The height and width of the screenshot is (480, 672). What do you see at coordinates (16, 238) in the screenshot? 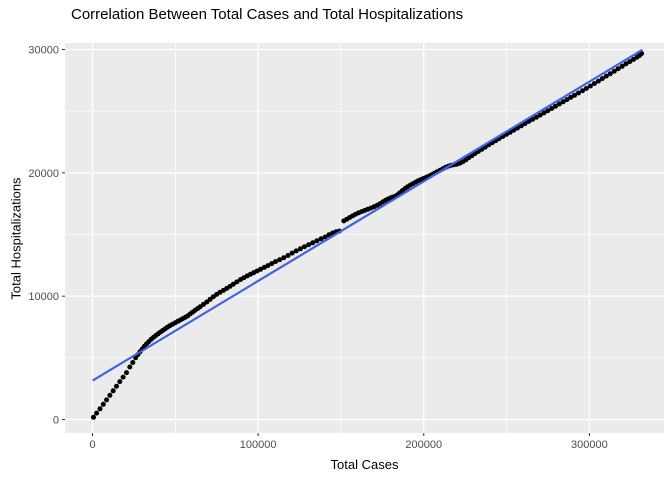
I see `y-axis-title: Total Hospitalizations` at bounding box center [16, 238].